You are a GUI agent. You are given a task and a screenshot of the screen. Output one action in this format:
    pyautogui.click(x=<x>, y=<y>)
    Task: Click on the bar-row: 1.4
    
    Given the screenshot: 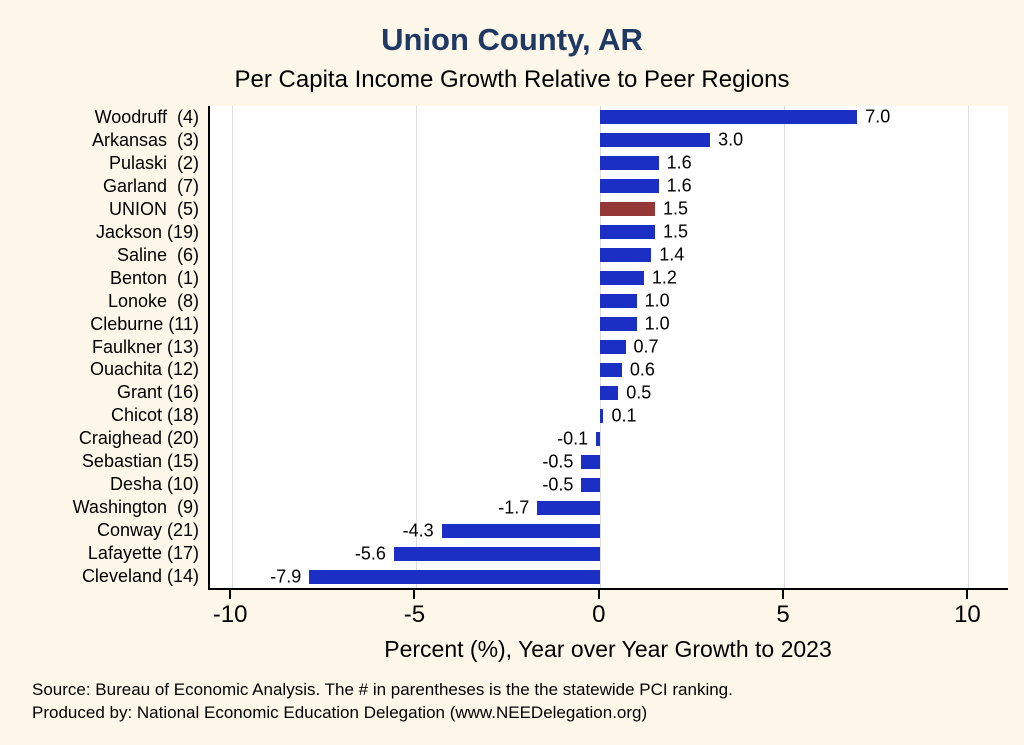 What is the action you would take?
    pyautogui.click(x=609, y=255)
    